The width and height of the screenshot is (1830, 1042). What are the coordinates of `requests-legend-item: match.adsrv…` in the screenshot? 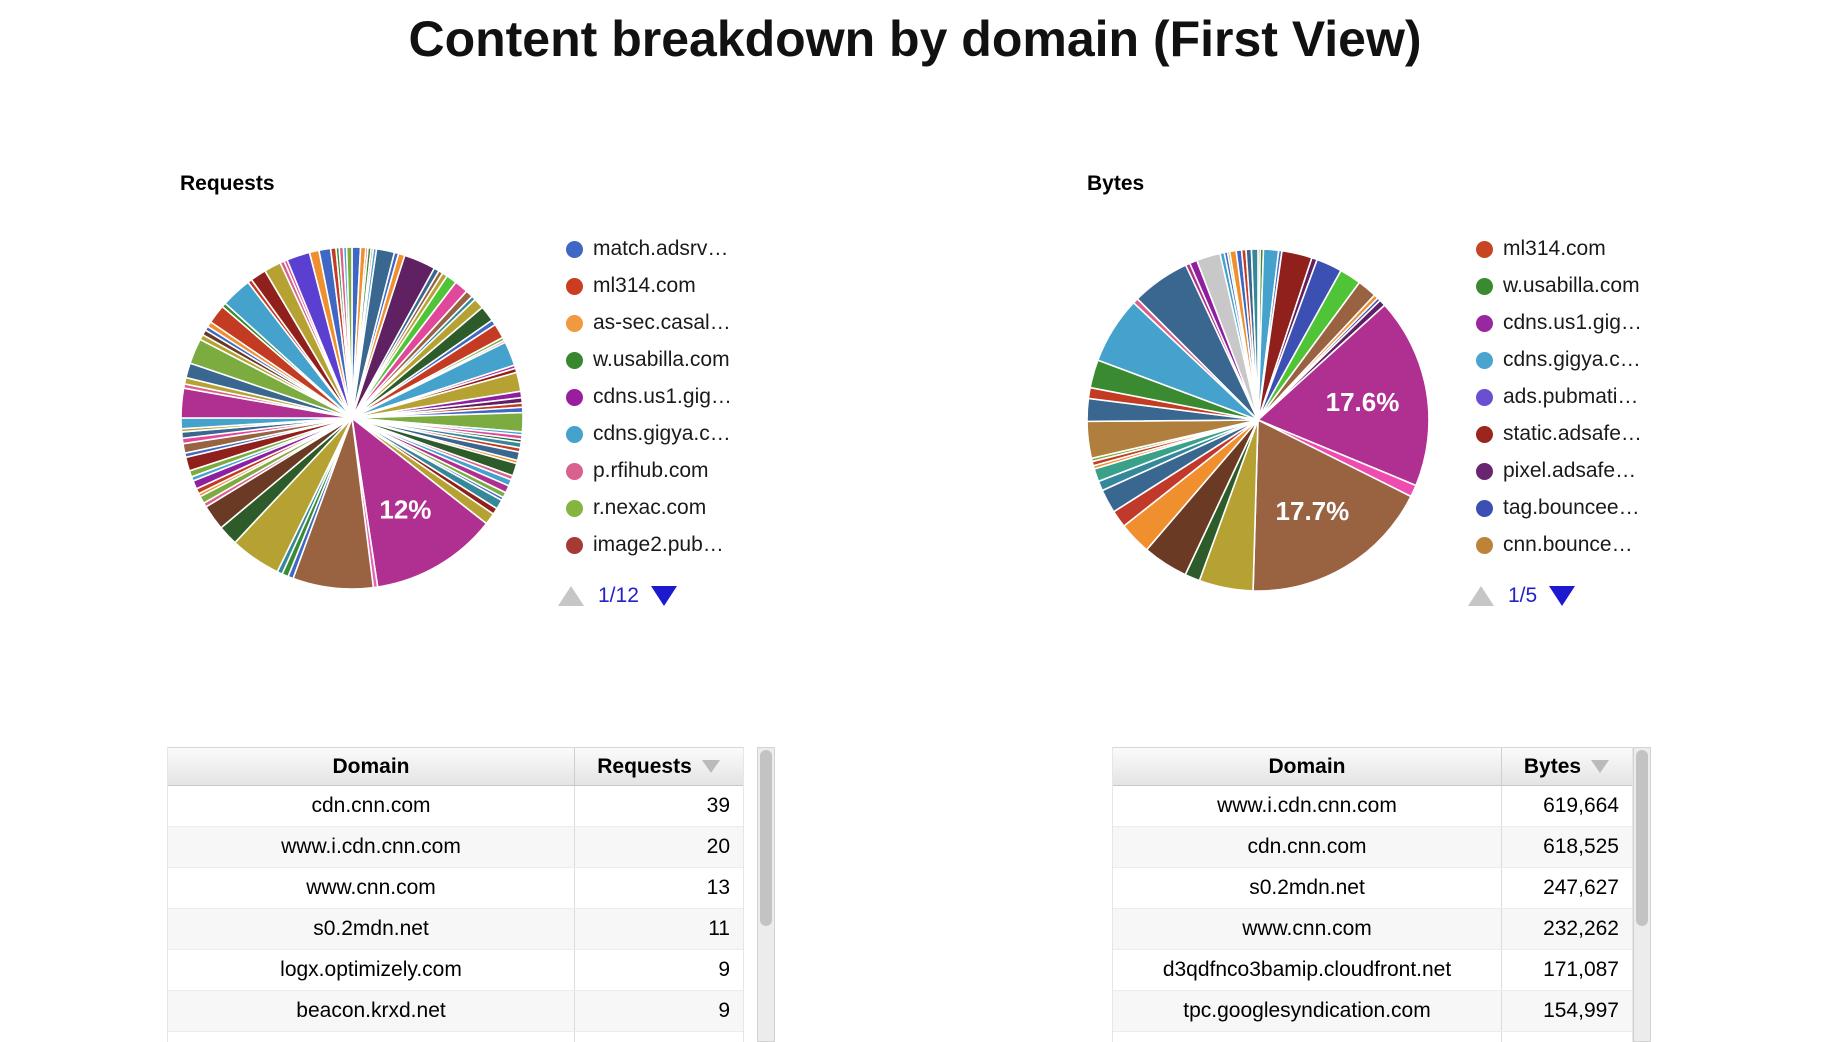 It's located at (649, 248).